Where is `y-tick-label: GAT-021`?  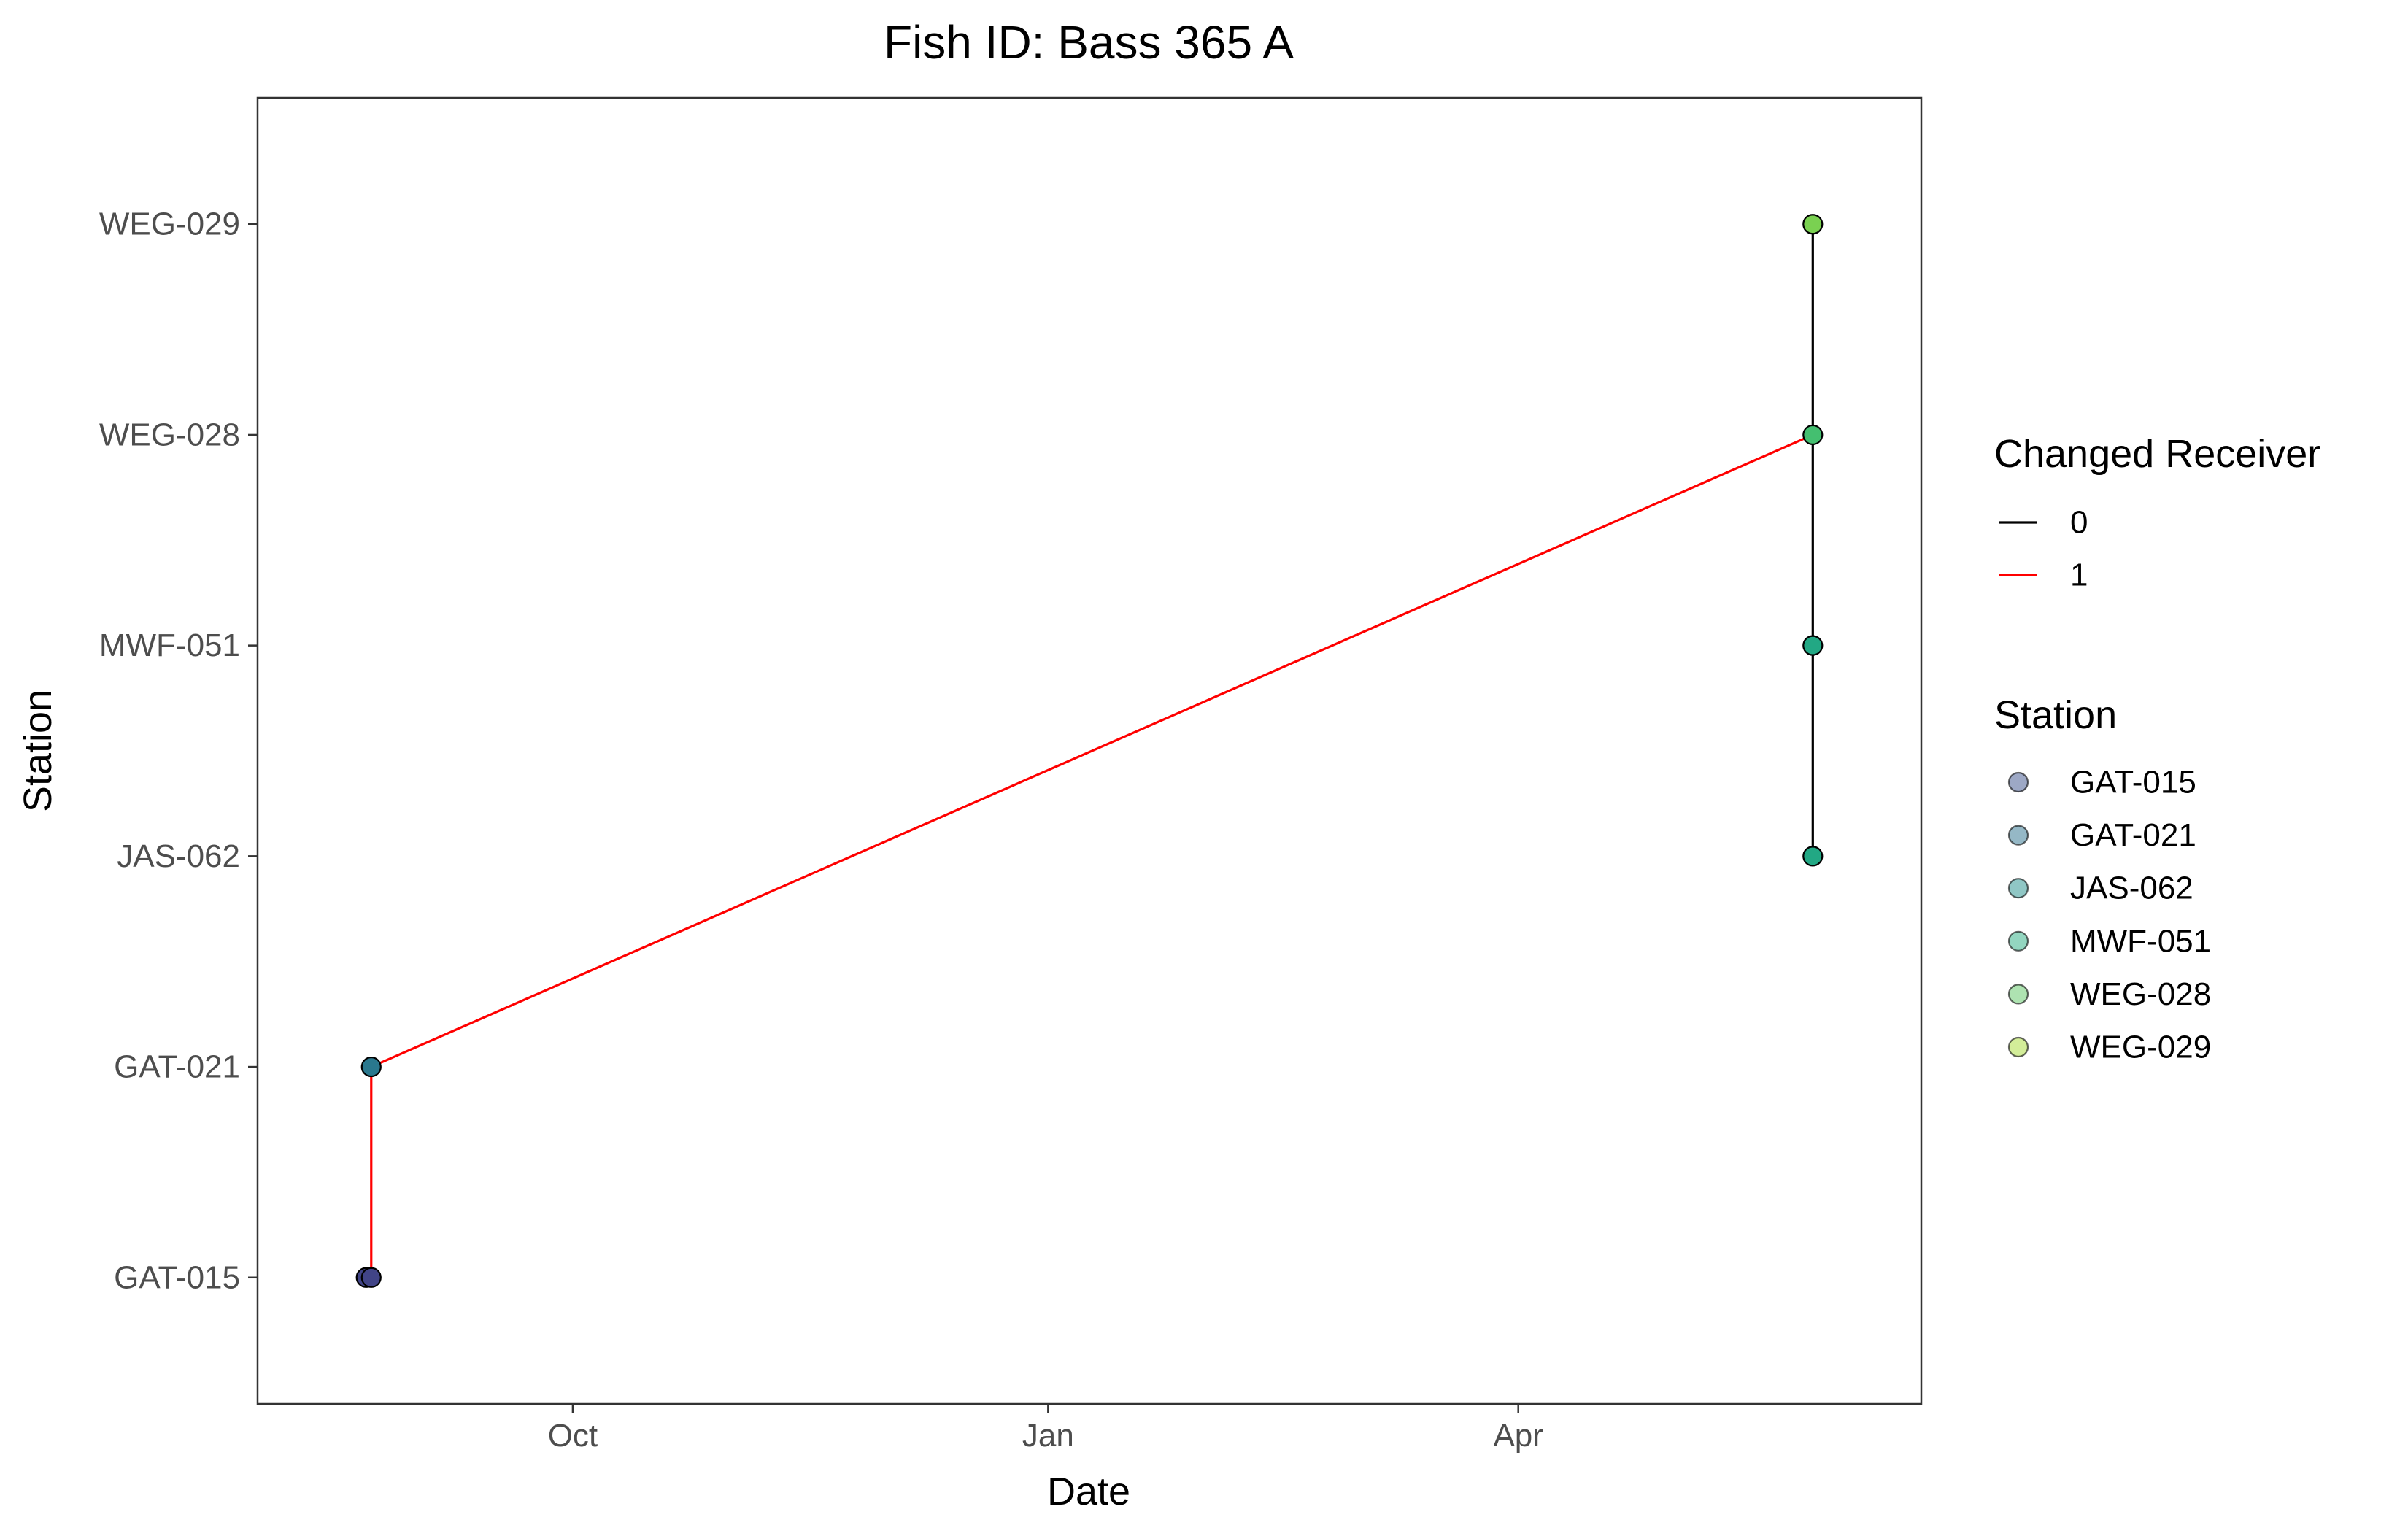 y-tick-label: GAT-021 is located at coordinates (177, 1067).